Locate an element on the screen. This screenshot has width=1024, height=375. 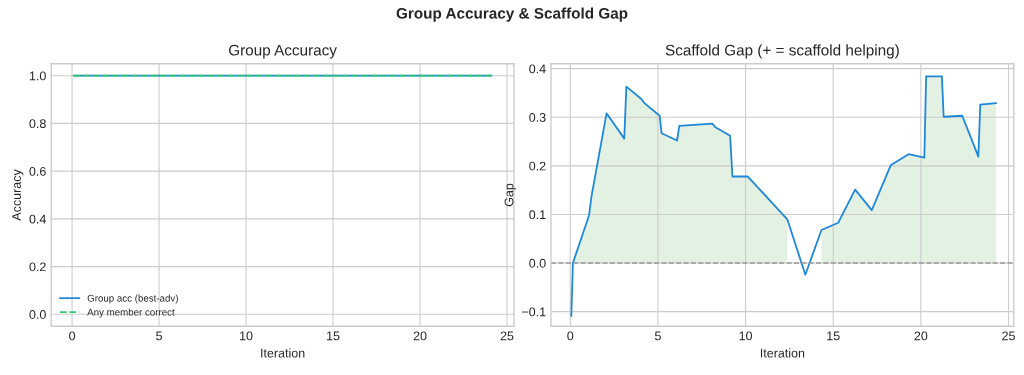
chart-title: Group Accuracy is located at coordinates (283, 51).